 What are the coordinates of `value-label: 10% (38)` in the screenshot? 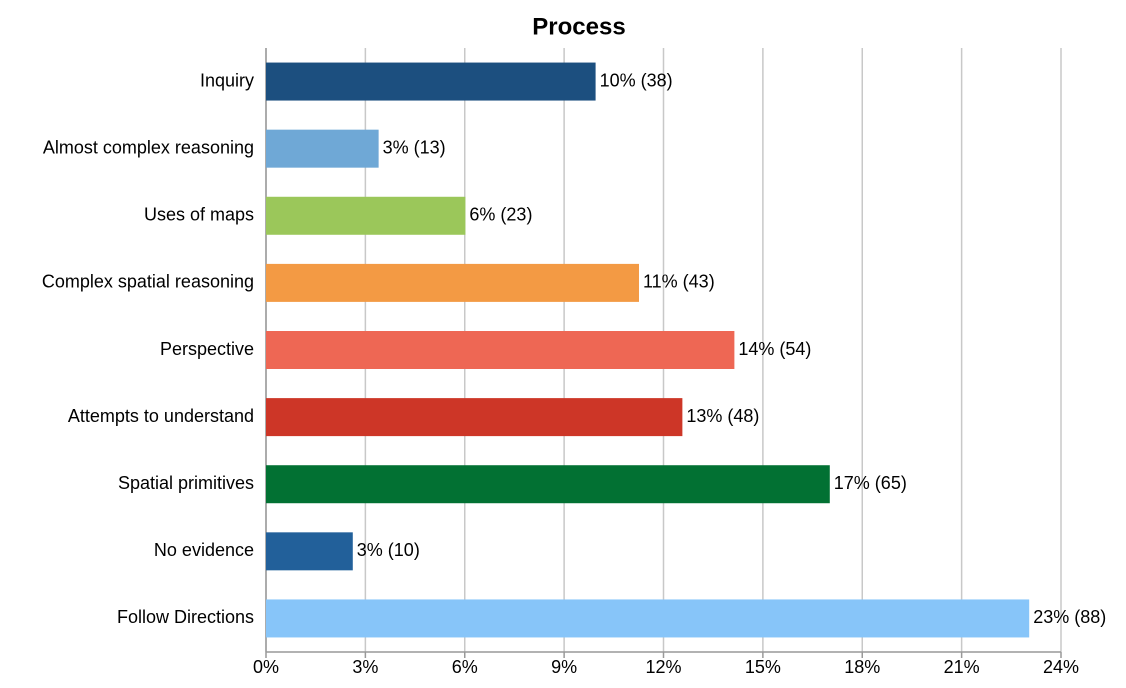 It's located at (636, 80).